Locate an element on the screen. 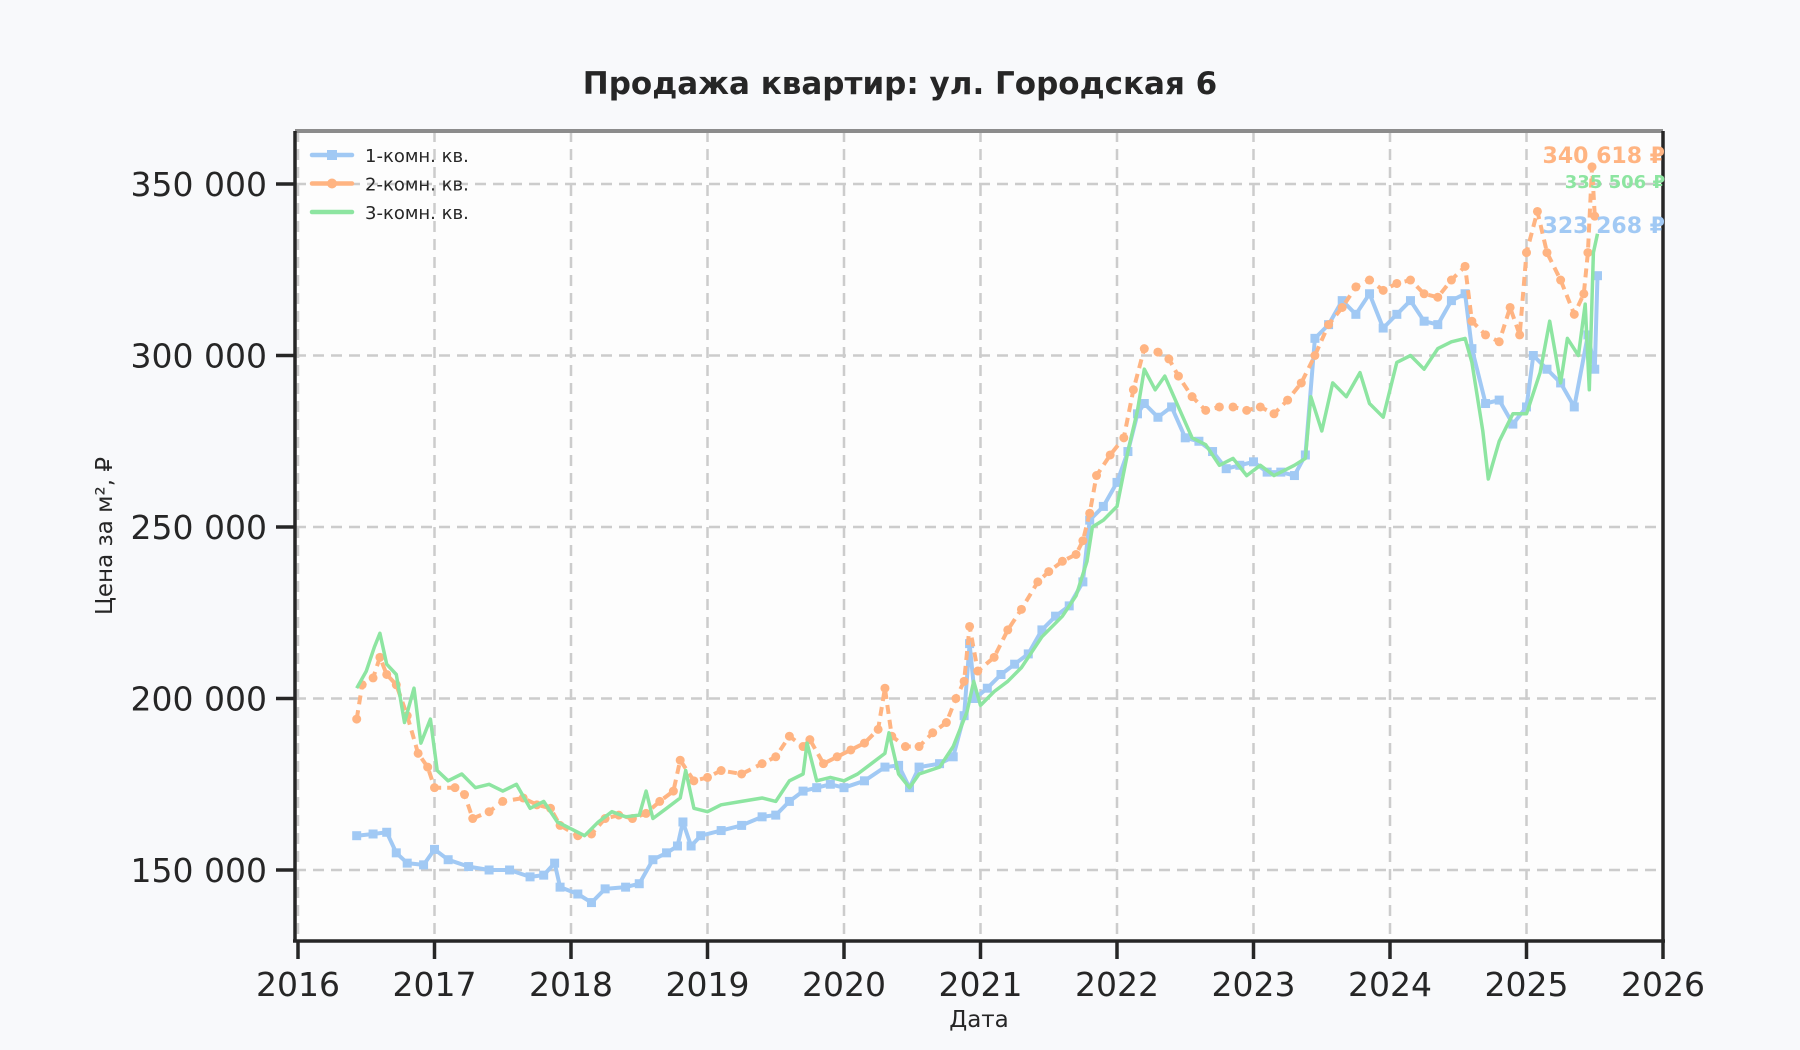 The width and height of the screenshot is (1800, 1050). x-tick-label: 2017 is located at coordinates (435, 984).